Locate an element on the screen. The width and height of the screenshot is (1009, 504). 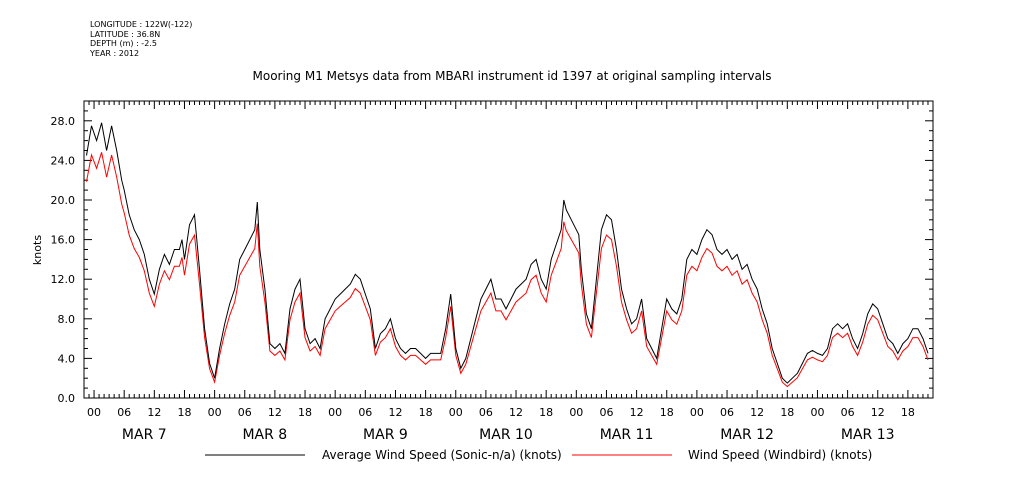
year-label: YEAR : 2012 is located at coordinates (115, 53).